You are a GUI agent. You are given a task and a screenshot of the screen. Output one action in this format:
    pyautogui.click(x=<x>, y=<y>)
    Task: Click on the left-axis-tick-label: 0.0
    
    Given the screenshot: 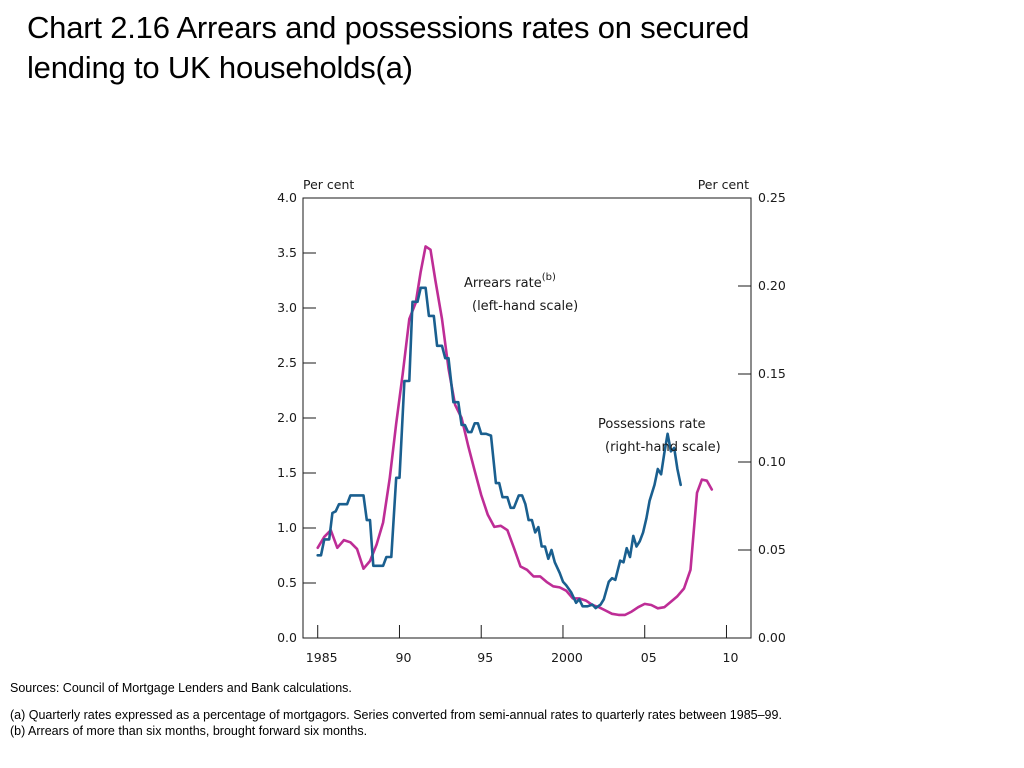 What is the action you would take?
    pyautogui.click(x=287, y=637)
    